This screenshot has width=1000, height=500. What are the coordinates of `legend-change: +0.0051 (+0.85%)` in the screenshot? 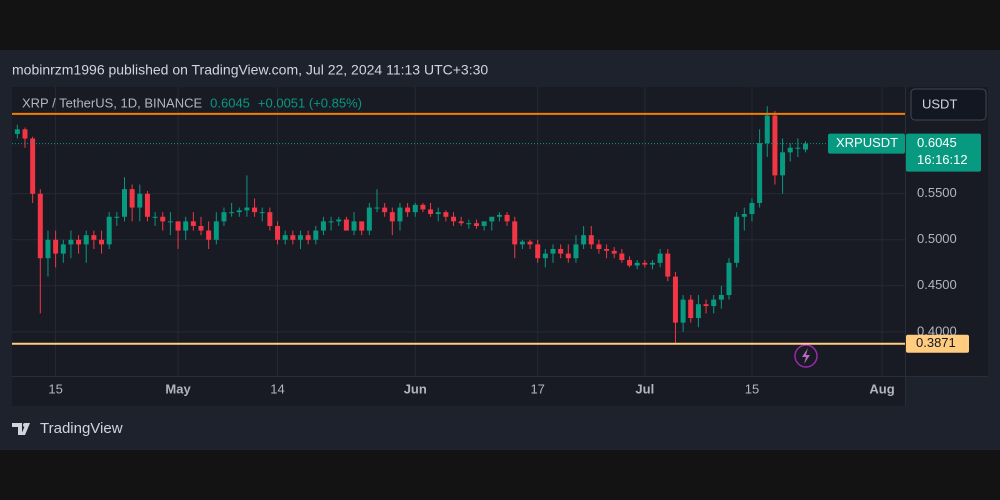 It's located at (310, 102).